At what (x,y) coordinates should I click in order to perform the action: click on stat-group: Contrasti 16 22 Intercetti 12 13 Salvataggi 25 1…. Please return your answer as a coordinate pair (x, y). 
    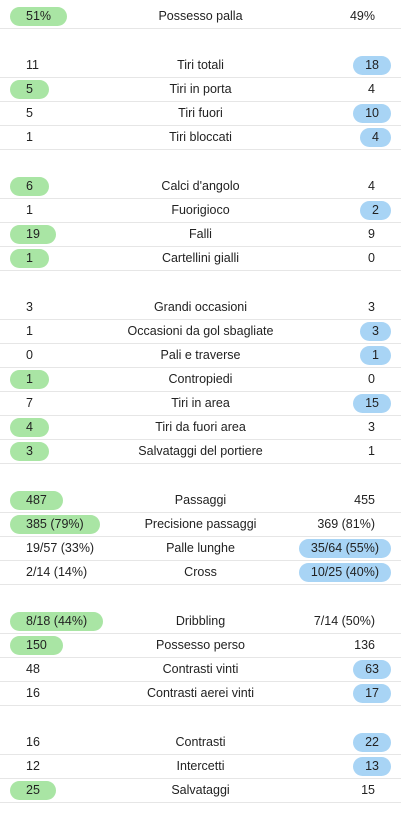
    Looking at the image, I should click on (200, 767).